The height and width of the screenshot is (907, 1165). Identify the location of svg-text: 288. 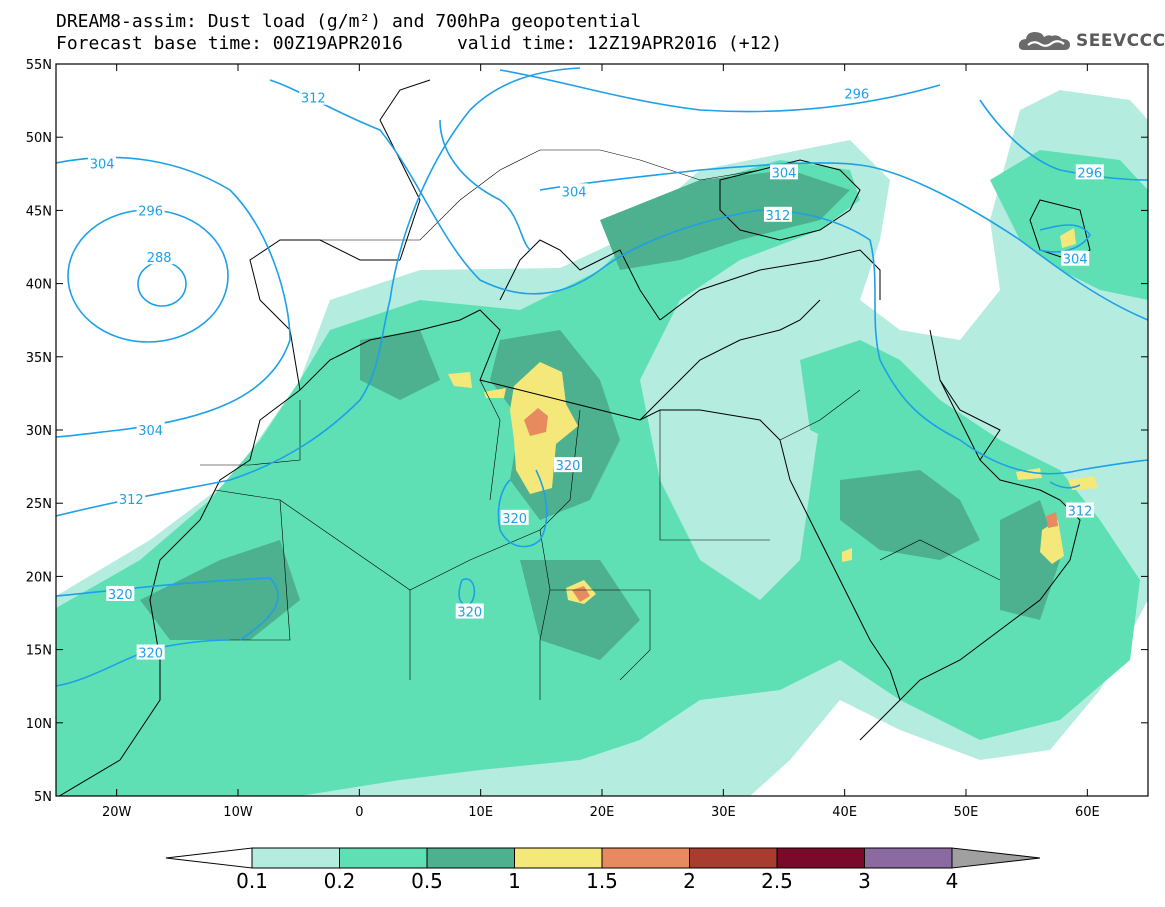
(159, 258).